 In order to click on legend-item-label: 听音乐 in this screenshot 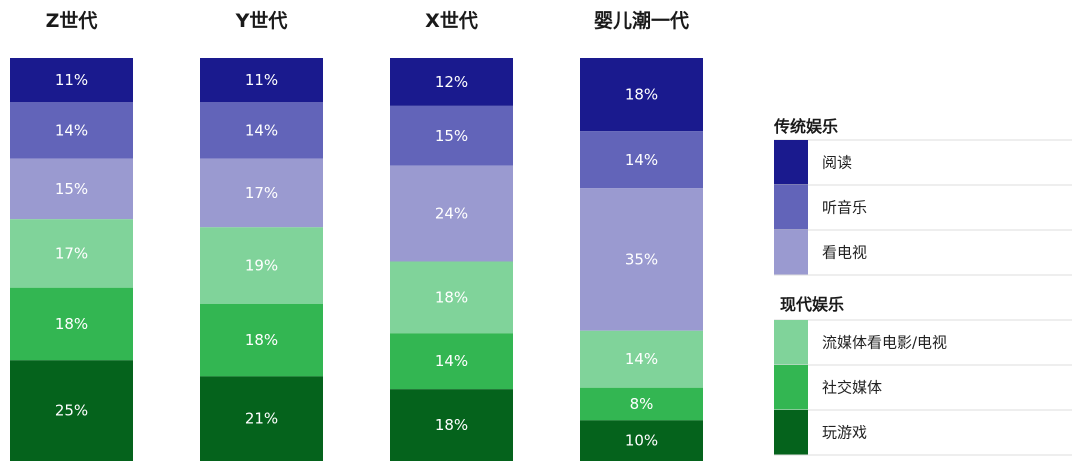, I will do `click(844, 208)`.